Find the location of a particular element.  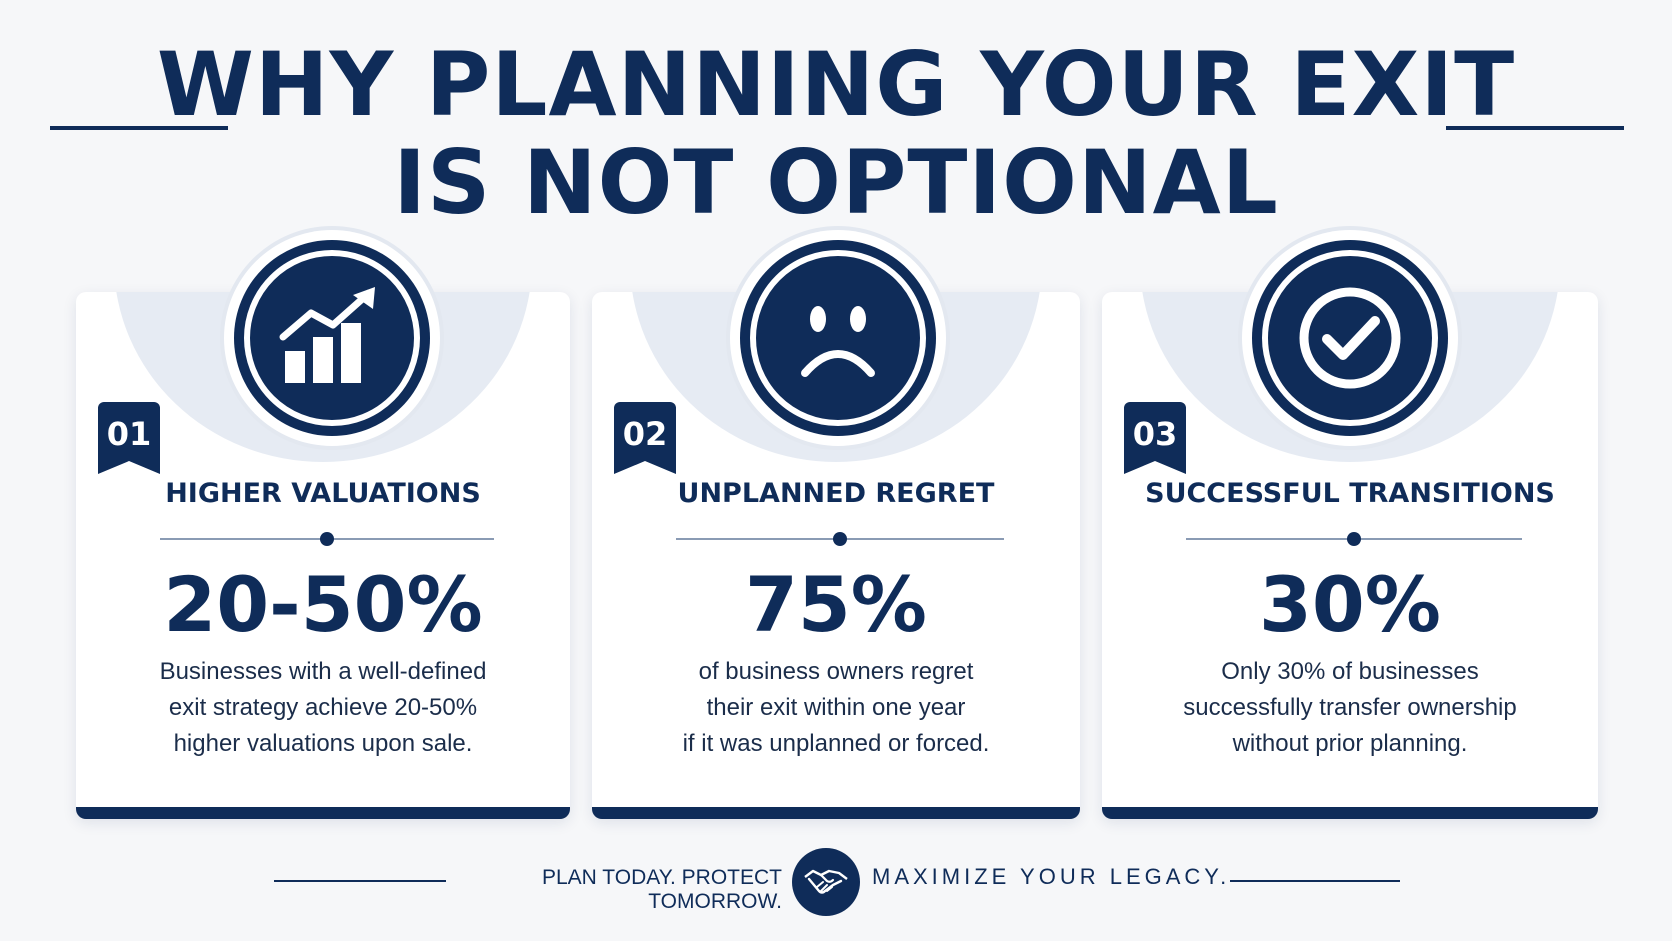

card-number-badge: 03 is located at coordinates (1155, 438).